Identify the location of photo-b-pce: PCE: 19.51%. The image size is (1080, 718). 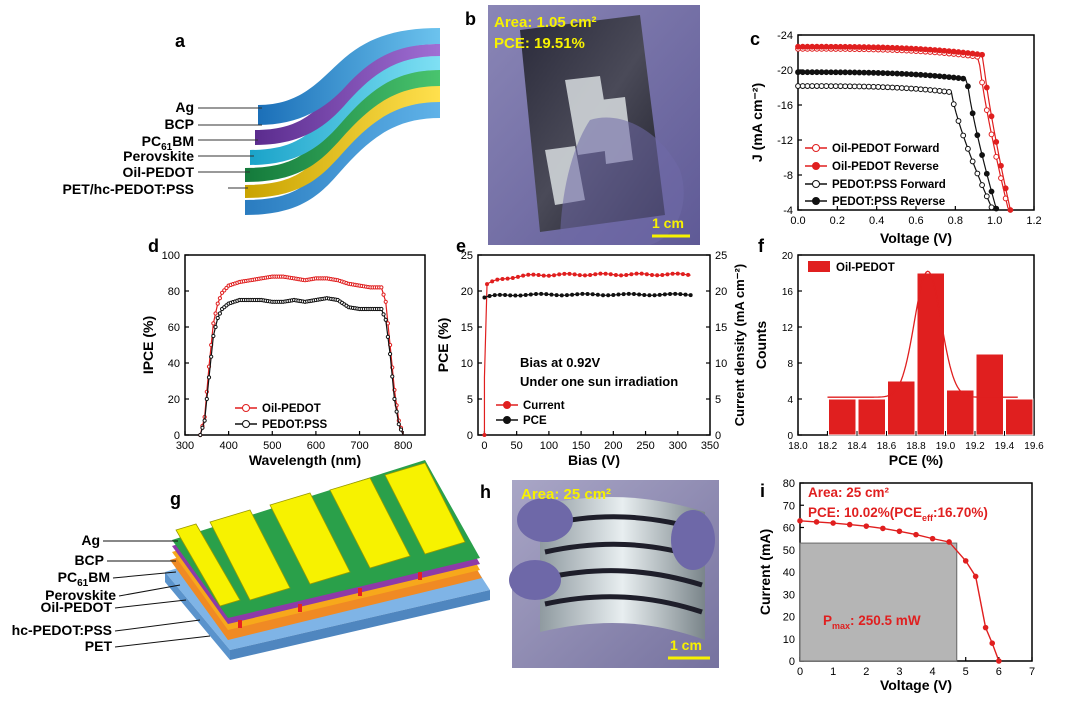
(539, 43).